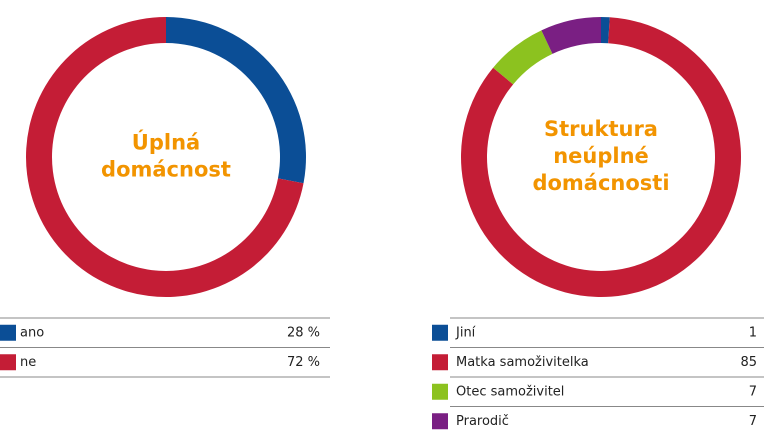  I want to click on legend-label: Otec samoživitel, so click(510, 391).